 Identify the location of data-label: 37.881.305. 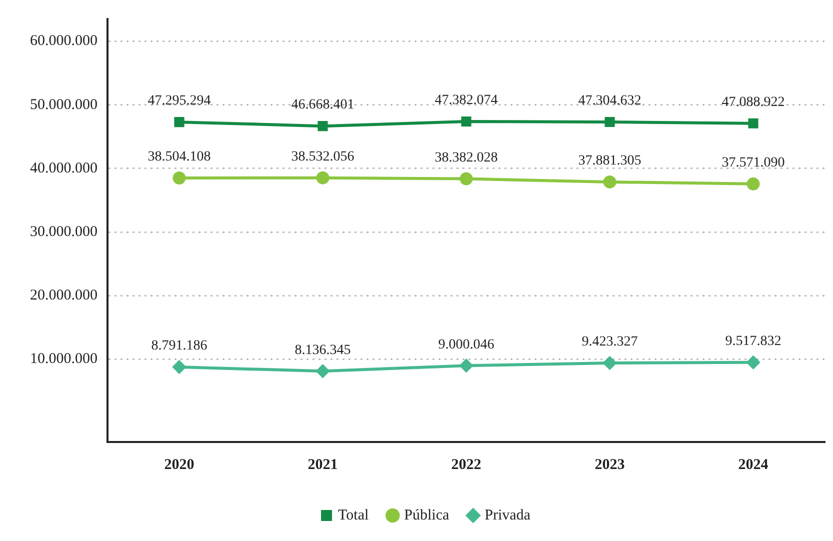
(610, 161).